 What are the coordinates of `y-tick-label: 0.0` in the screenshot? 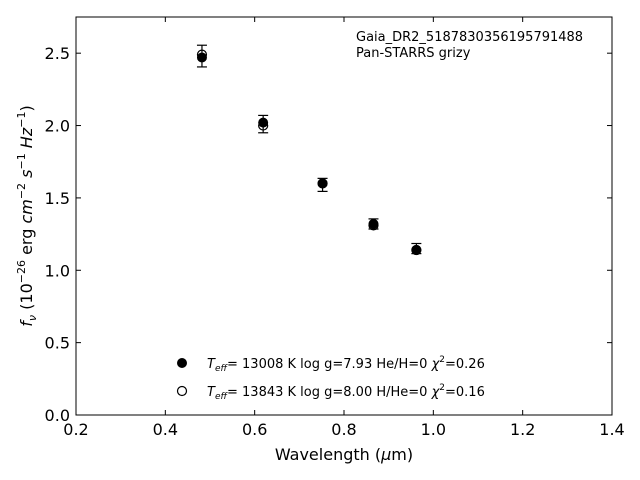 It's located at (57, 415).